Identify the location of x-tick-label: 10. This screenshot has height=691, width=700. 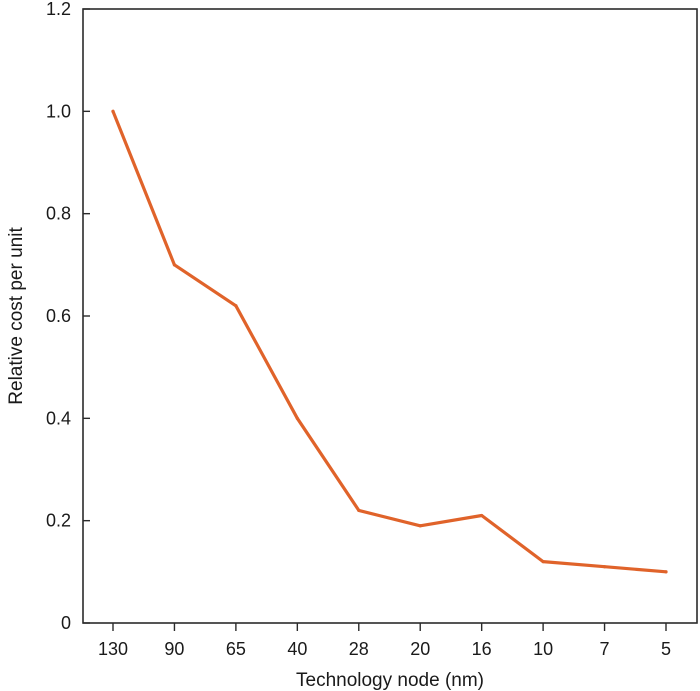
(543, 649).